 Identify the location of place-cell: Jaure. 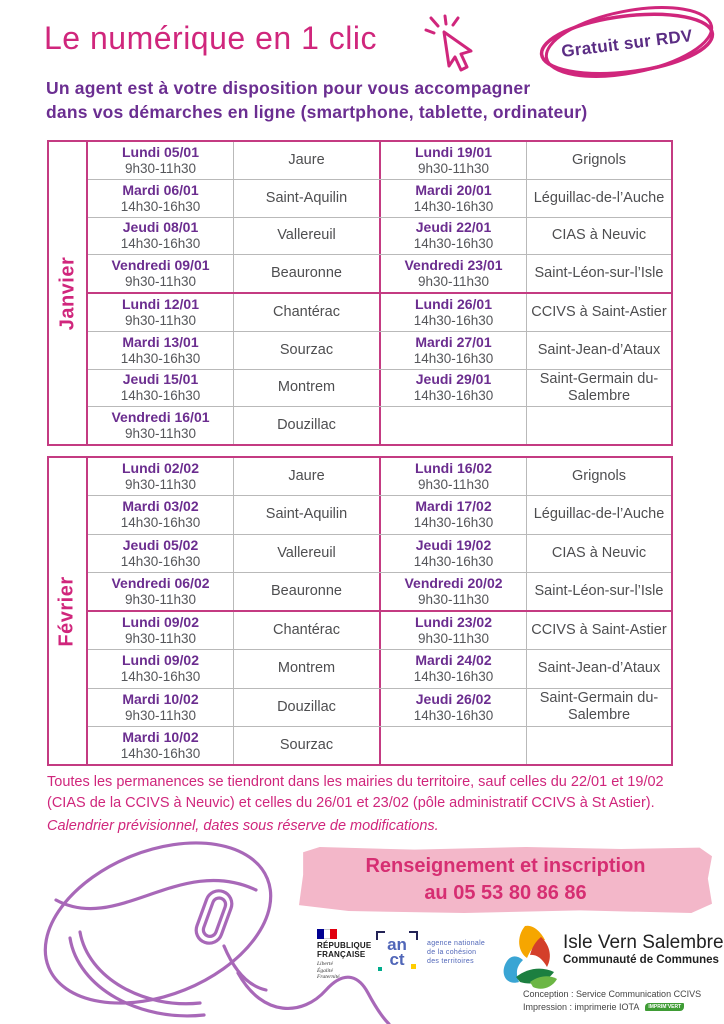
(307, 160).